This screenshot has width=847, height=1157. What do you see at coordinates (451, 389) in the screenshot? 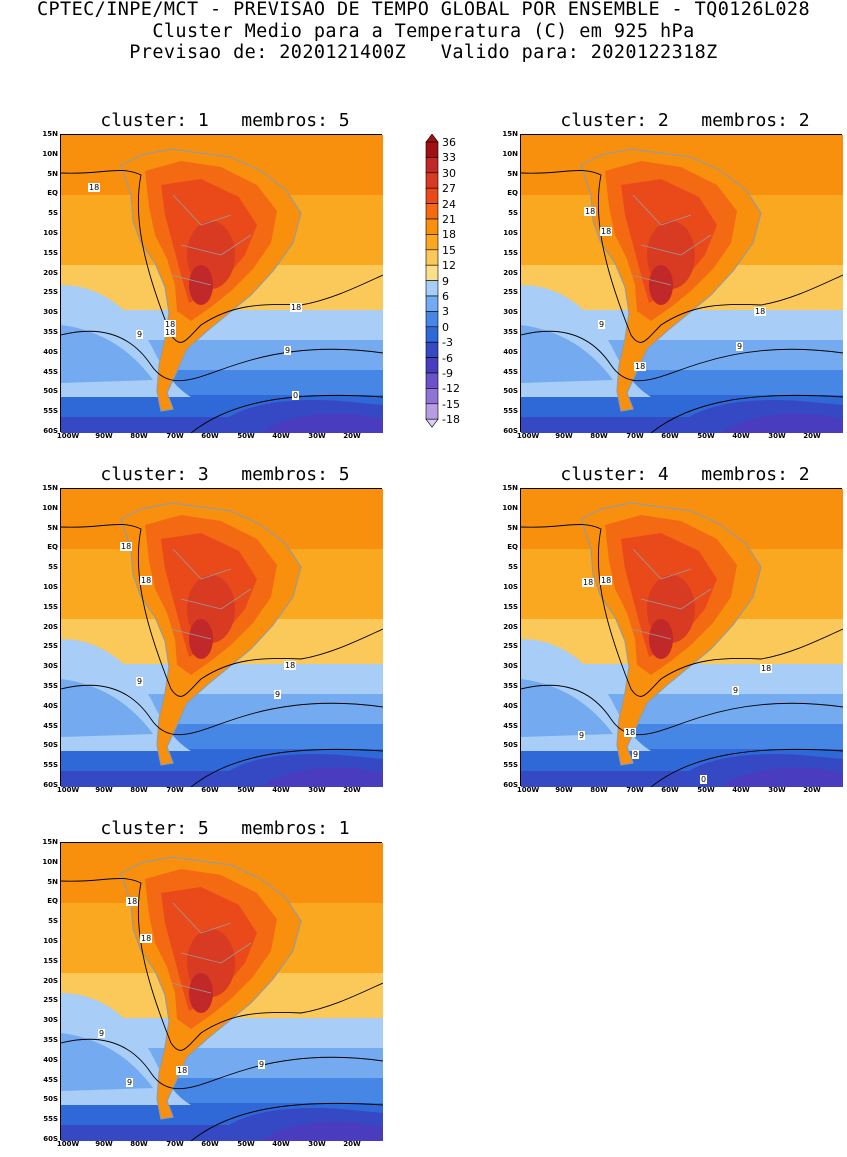
I see `colorbar-label: -12` at bounding box center [451, 389].